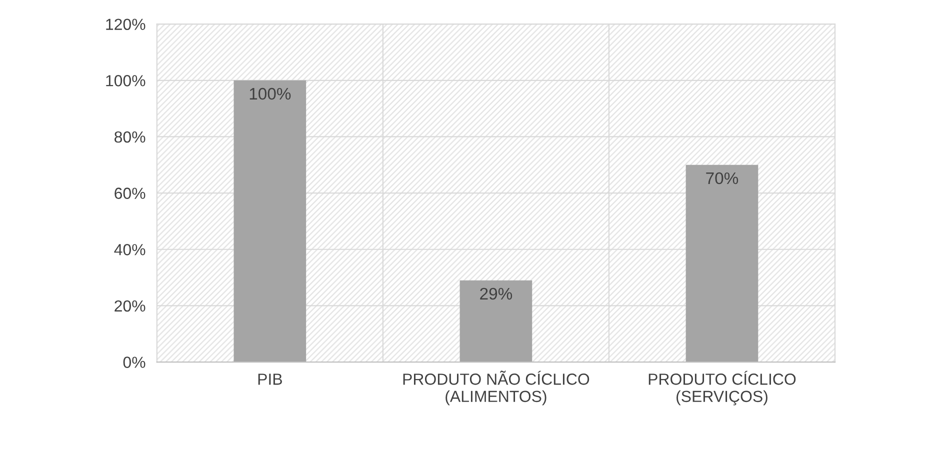 The height and width of the screenshot is (472, 934). I want to click on x-tick-label: PIB, so click(270, 379).